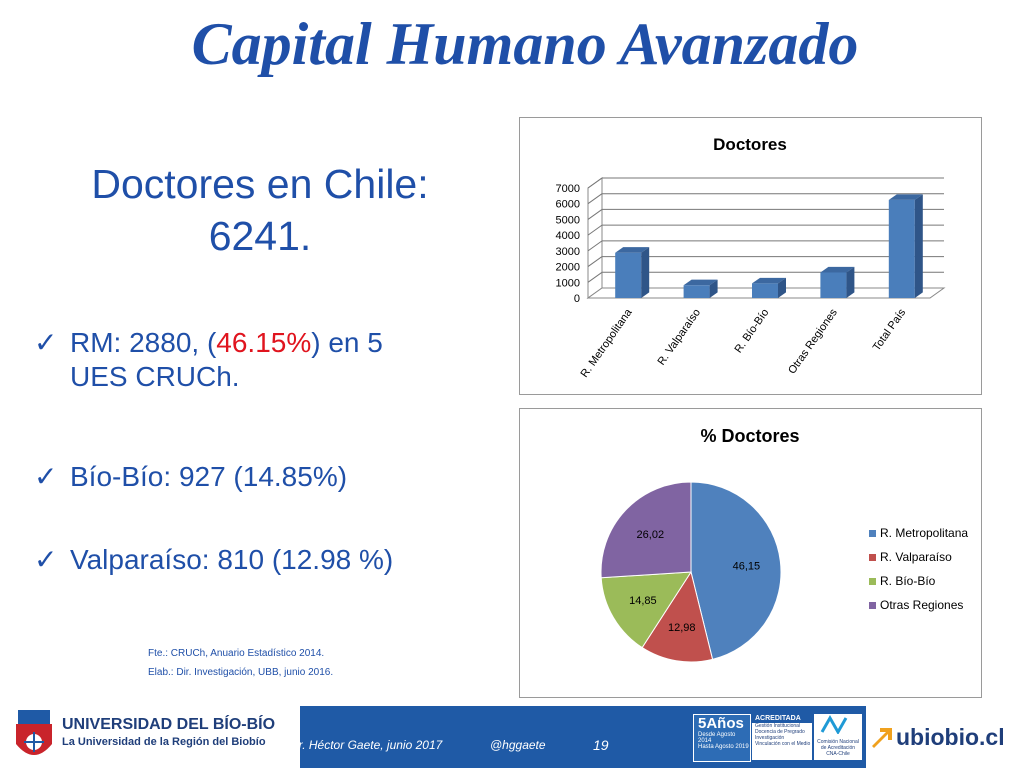  What do you see at coordinates (838, 742) in the screenshot?
I see `cna-line1: Comisión Nacional` at bounding box center [838, 742].